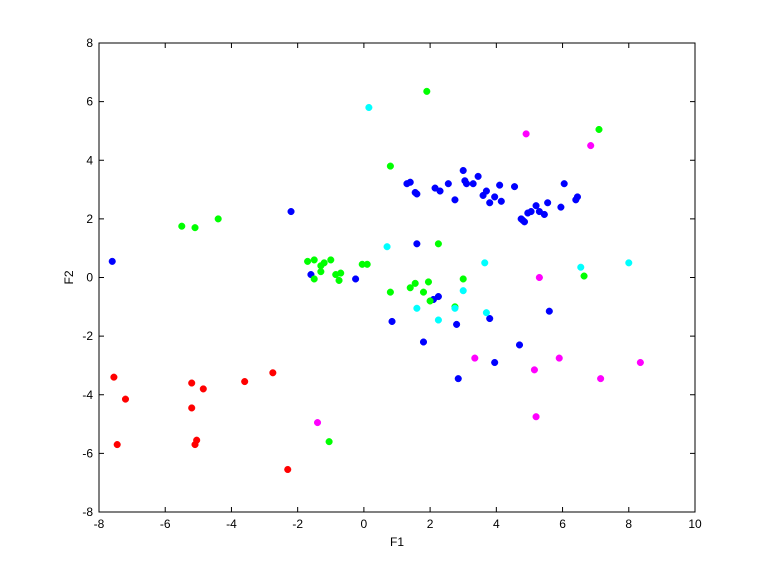 The width and height of the screenshot is (768, 576). I want to click on x-tick-label: 2, so click(430, 524).